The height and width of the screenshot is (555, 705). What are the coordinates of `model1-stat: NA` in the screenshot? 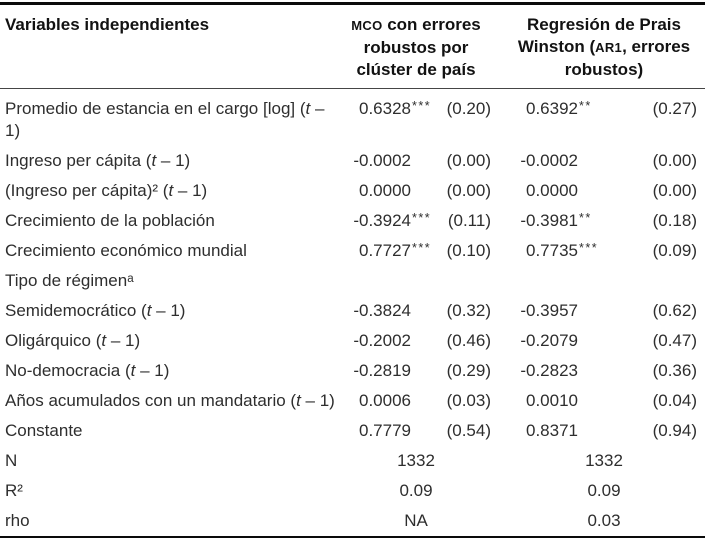 It's located at (416, 520).